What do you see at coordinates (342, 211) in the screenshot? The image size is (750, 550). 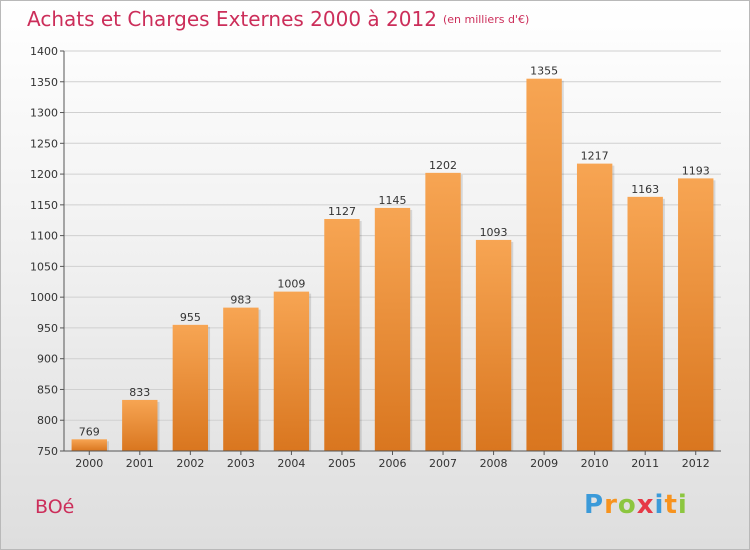 I see `value-label: 1127` at bounding box center [342, 211].